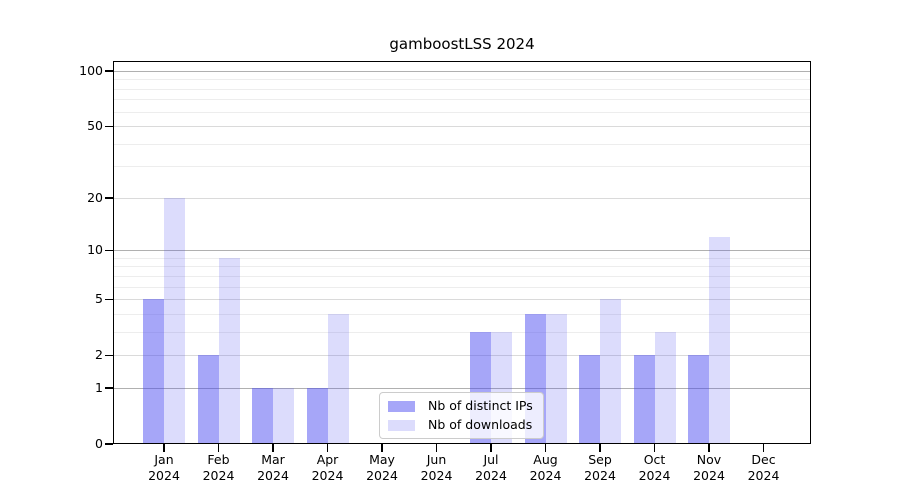 This screenshot has height=500, width=900. Describe the element at coordinates (283, 415) in the screenshot. I see `bar-downloads-mar` at that location.